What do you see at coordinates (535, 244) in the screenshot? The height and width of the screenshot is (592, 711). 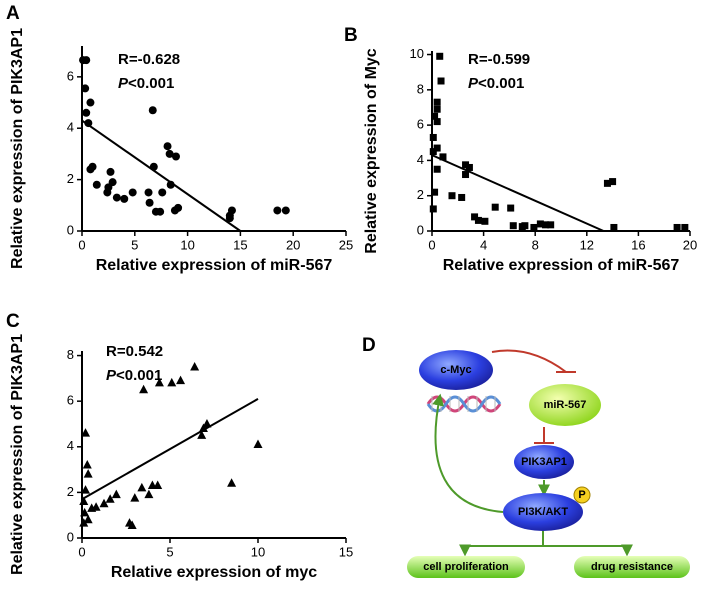 I see `x-tick-label: 8` at bounding box center [535, 244].